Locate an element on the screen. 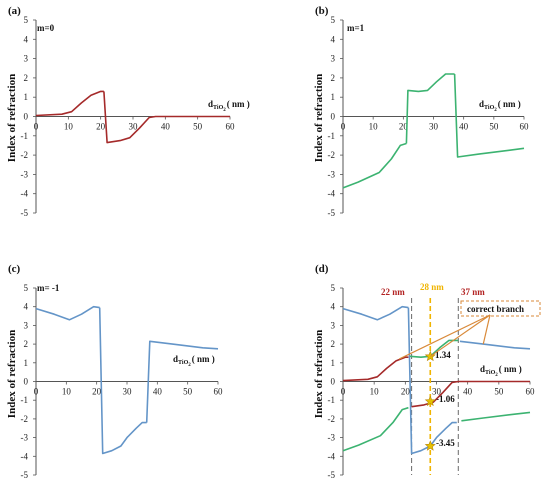  panel-label-b: (b) is located at coordinates (322, 11).